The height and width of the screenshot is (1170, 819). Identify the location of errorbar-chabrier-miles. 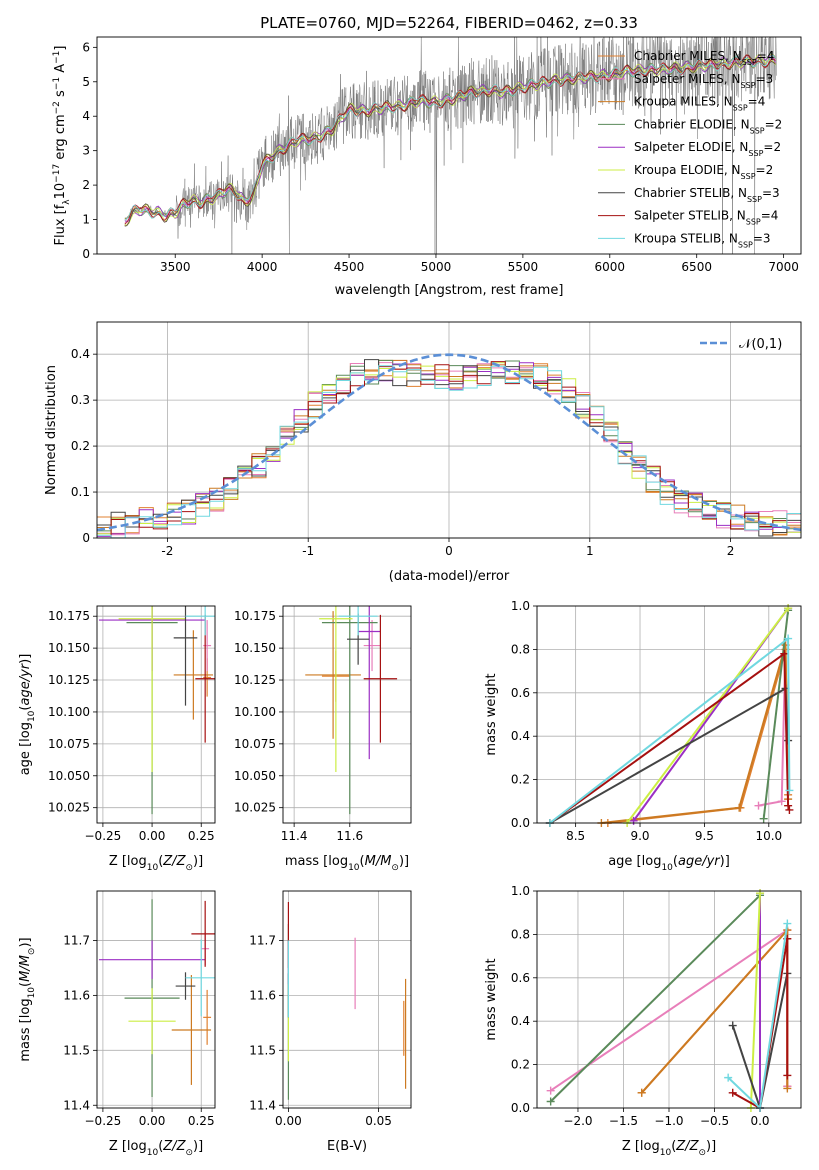
(207, 1017).